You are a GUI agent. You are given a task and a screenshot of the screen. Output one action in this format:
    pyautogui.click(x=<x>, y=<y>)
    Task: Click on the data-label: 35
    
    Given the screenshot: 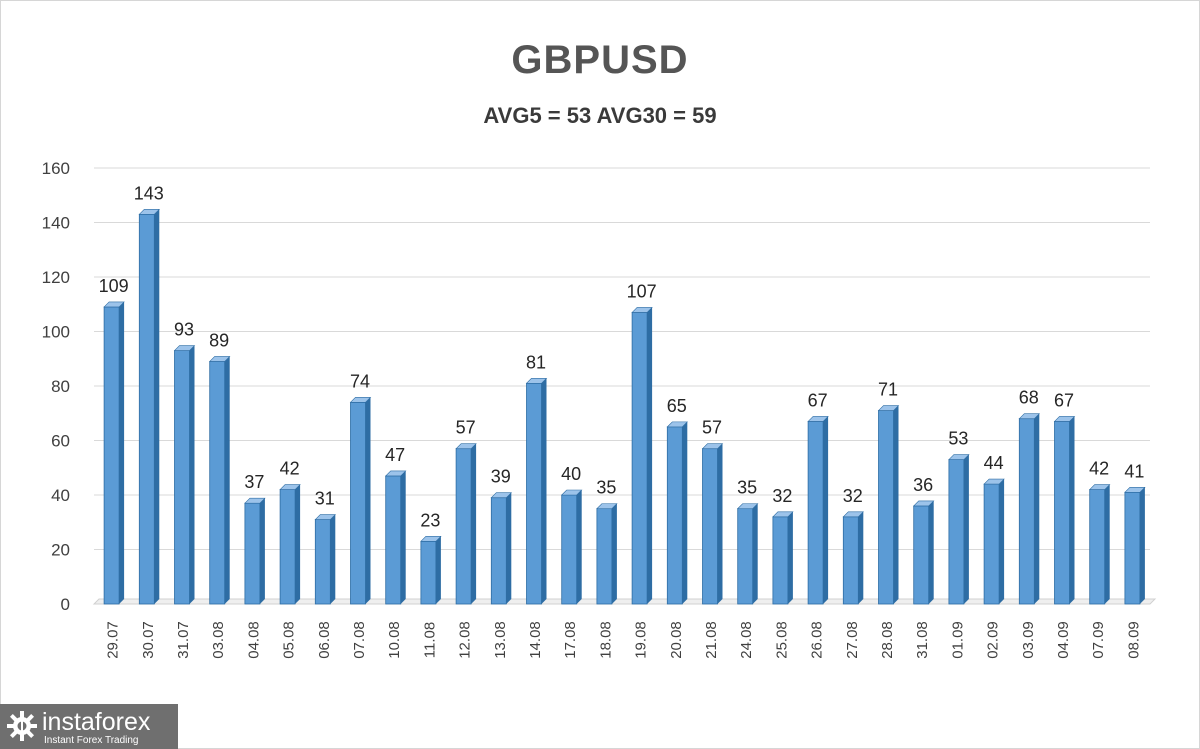 What is the action you would take?
    pyautogui.click(x=747, y=488)
    